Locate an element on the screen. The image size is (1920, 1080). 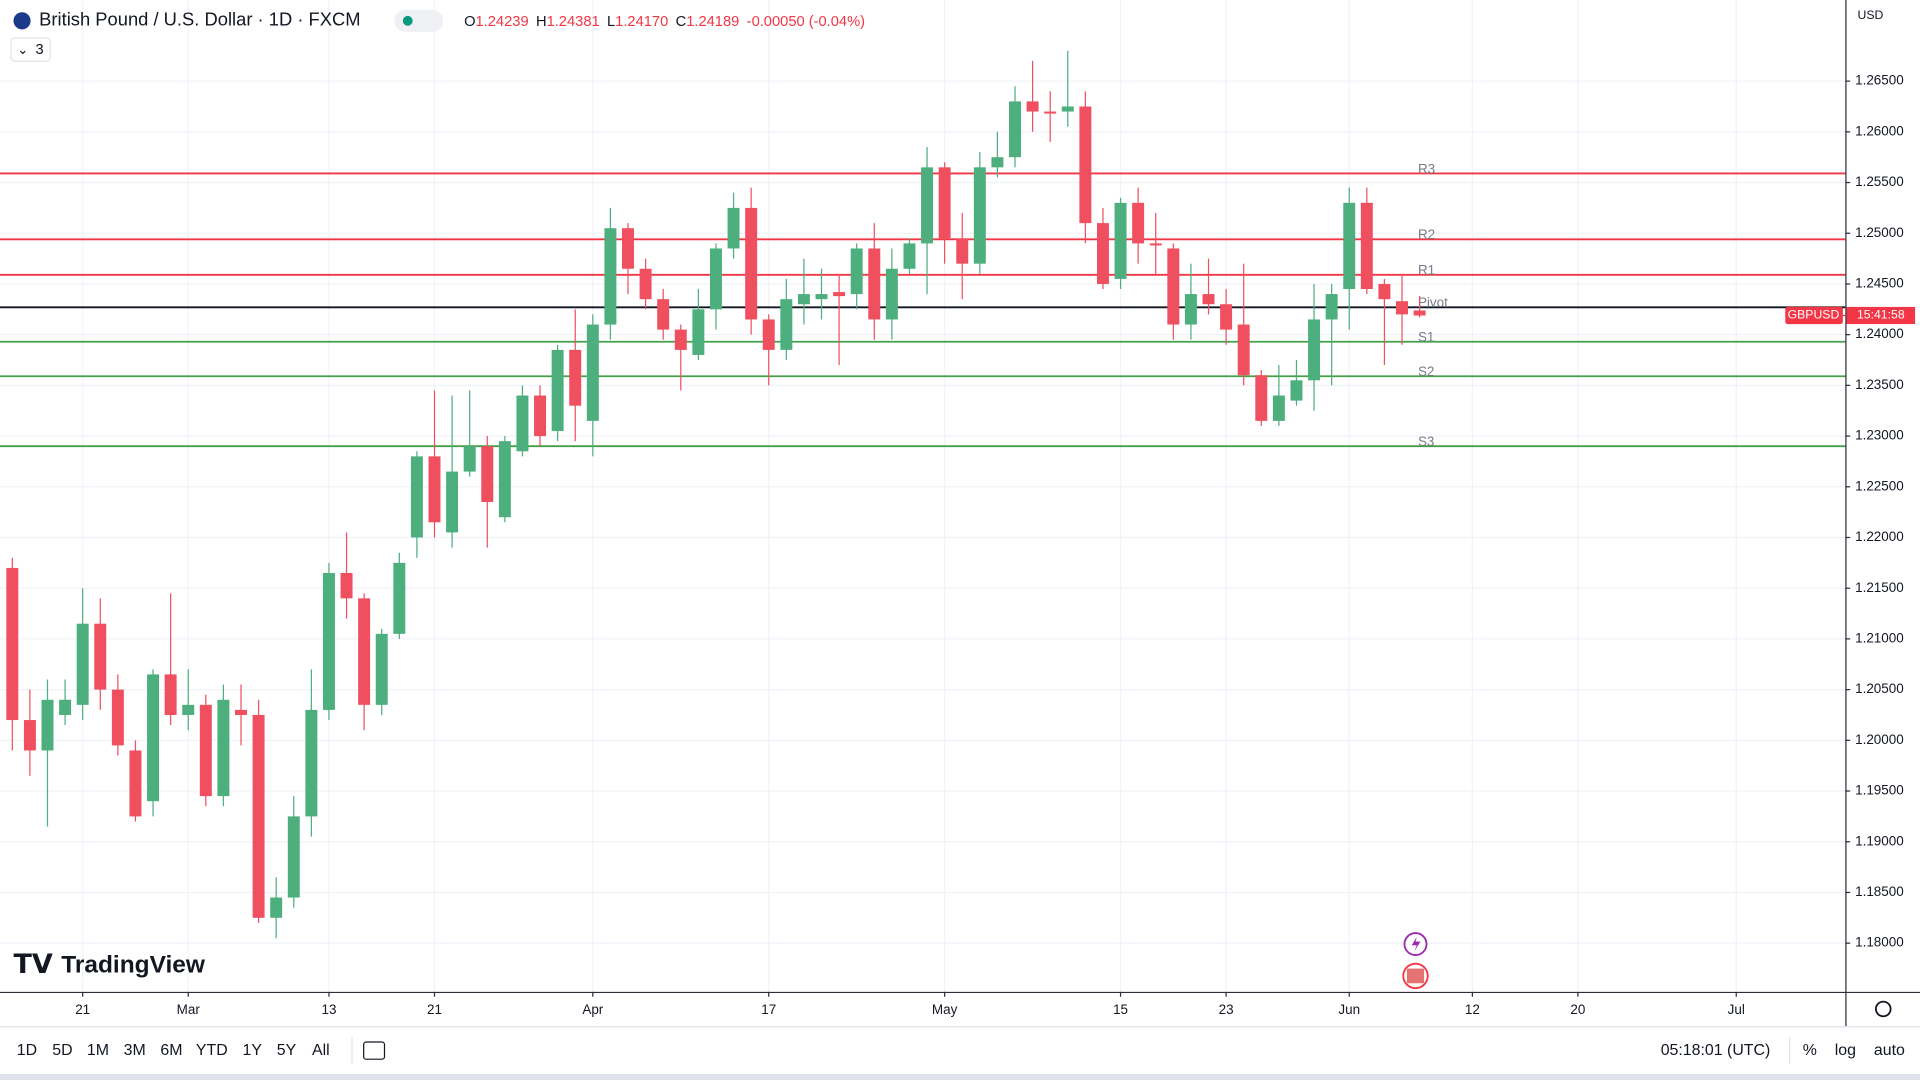
range-button: YTD is located at coordinates (212, 1050).